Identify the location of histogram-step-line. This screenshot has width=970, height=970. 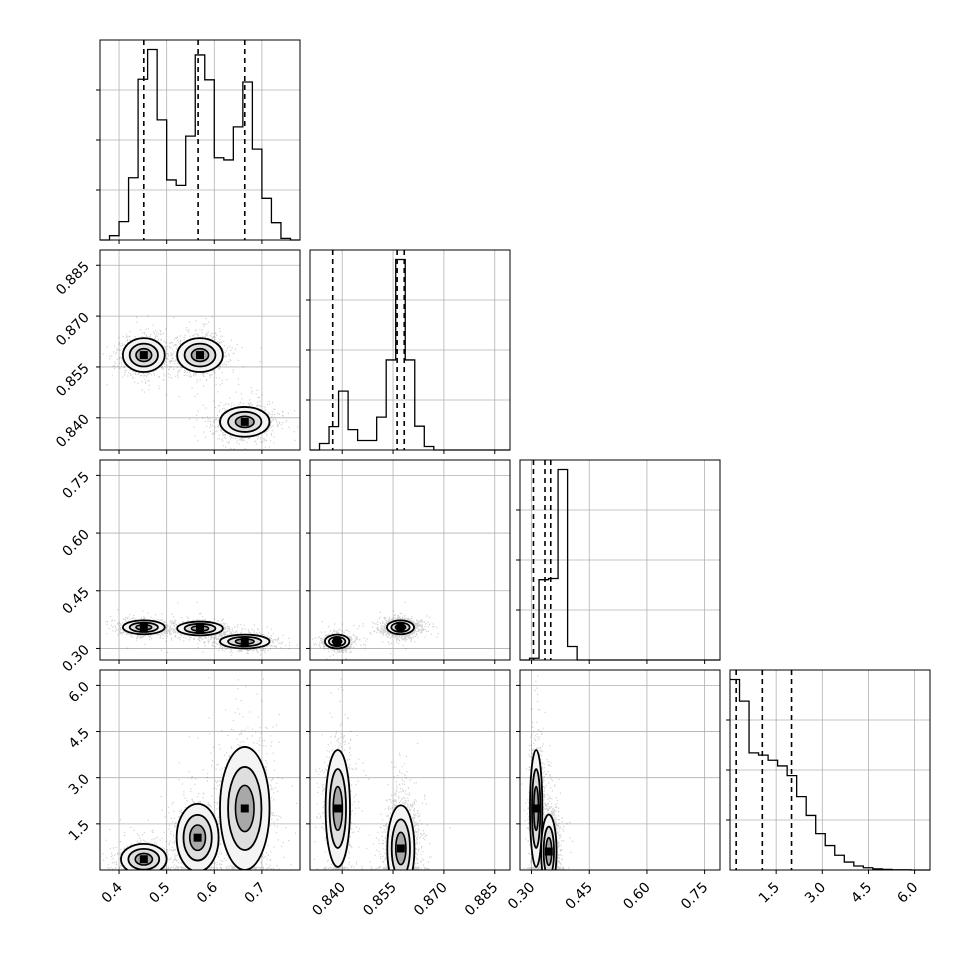
(200, 144).